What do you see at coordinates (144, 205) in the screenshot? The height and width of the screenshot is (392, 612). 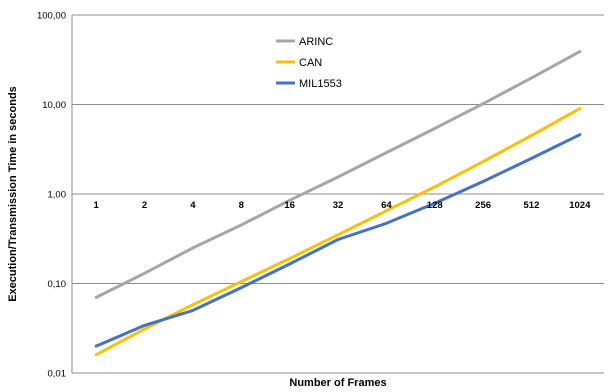 I see `x-tick-label: 2` at bounding box center [144, 205].